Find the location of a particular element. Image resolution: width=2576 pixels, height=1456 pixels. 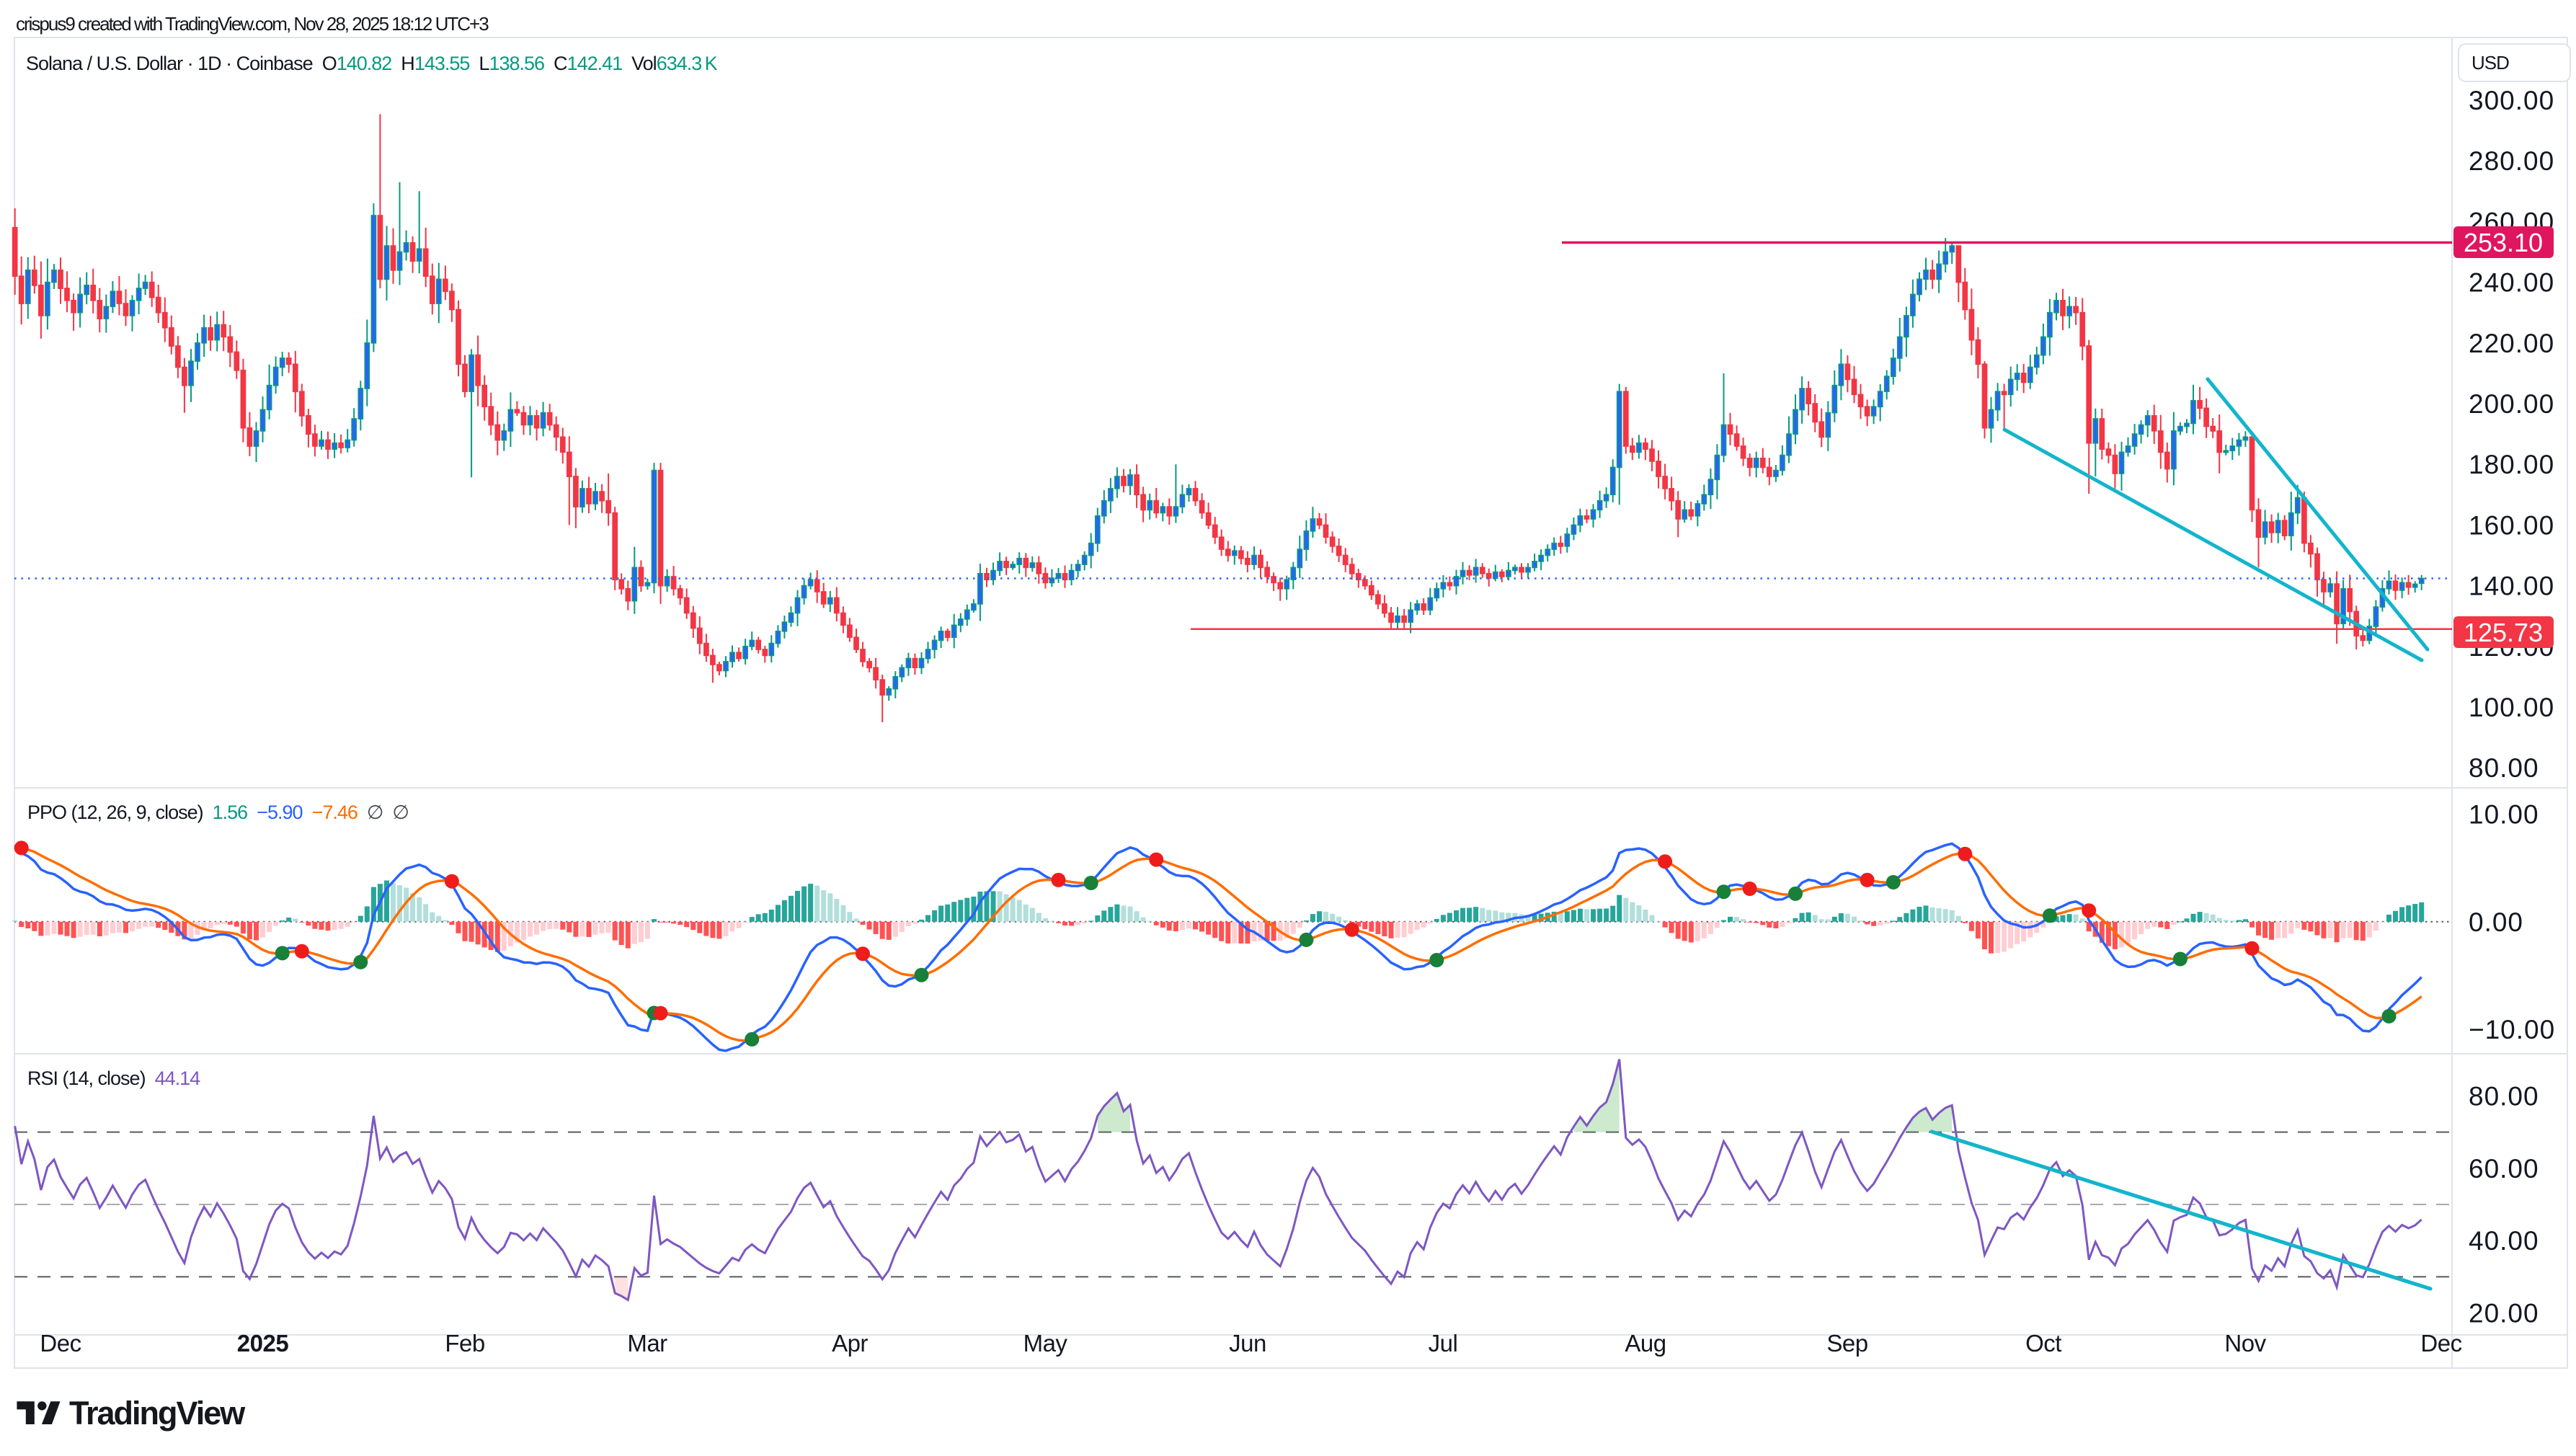

svg-text: May is located at coordinates (1045, 1343).